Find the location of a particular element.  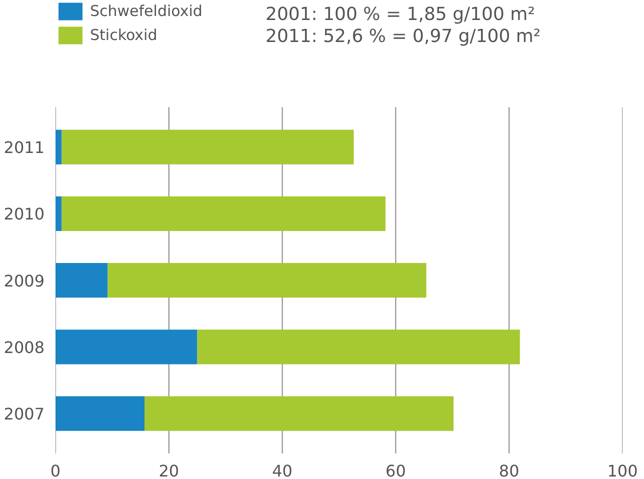

text: 2001: 100 % = 1,85 g/100 m² is located at coordinates (400, 14).